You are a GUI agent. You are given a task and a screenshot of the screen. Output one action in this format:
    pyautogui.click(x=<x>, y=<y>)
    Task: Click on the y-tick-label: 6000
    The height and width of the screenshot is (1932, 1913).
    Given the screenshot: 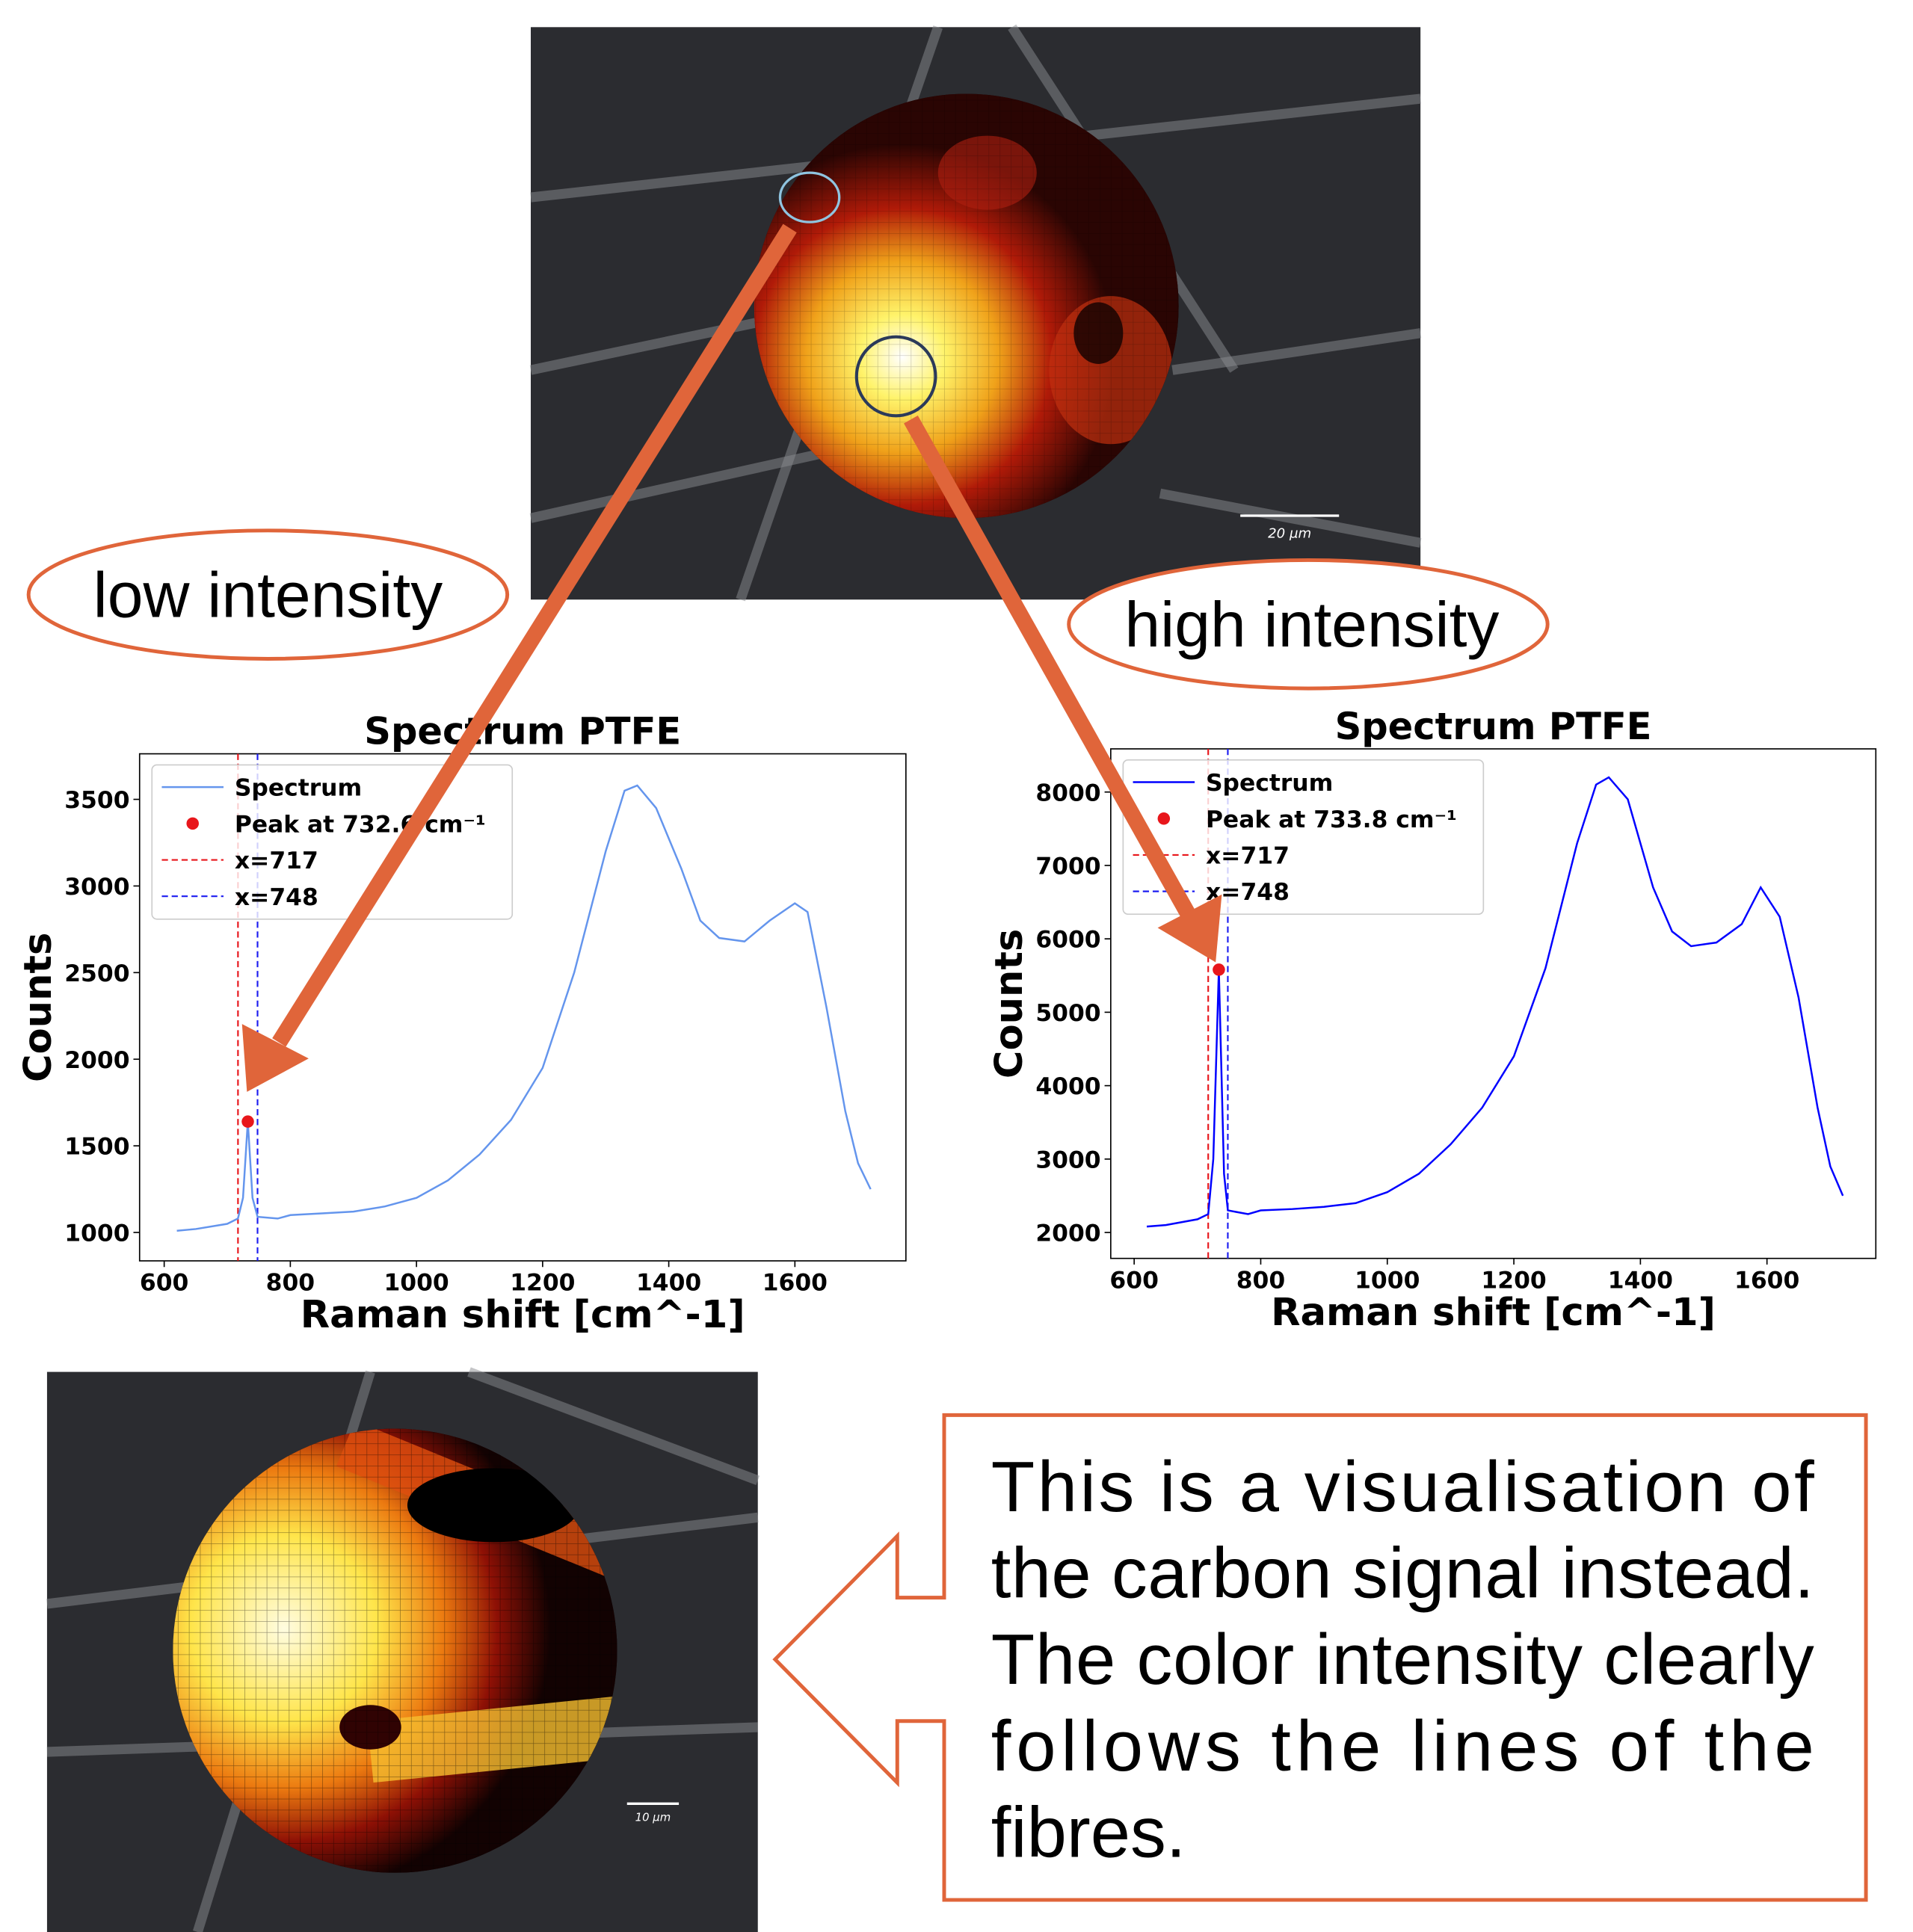 What is the action you would take?
    pyautogui.click(x=1067, y=940)
    